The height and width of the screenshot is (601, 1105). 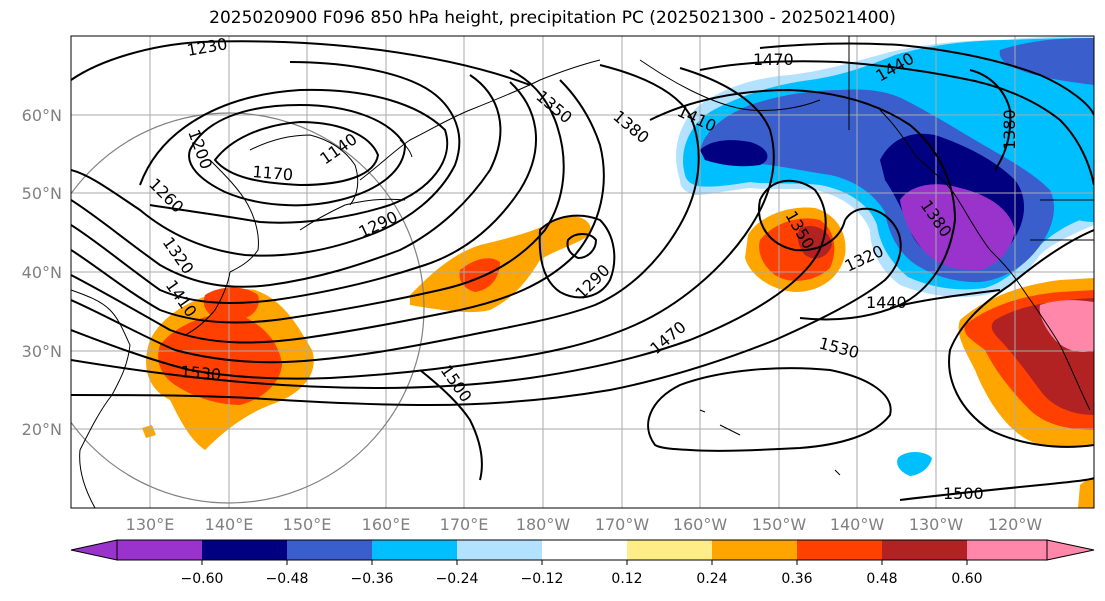 I want to click on lon-label: 140°E, so click(x=229, y=524).